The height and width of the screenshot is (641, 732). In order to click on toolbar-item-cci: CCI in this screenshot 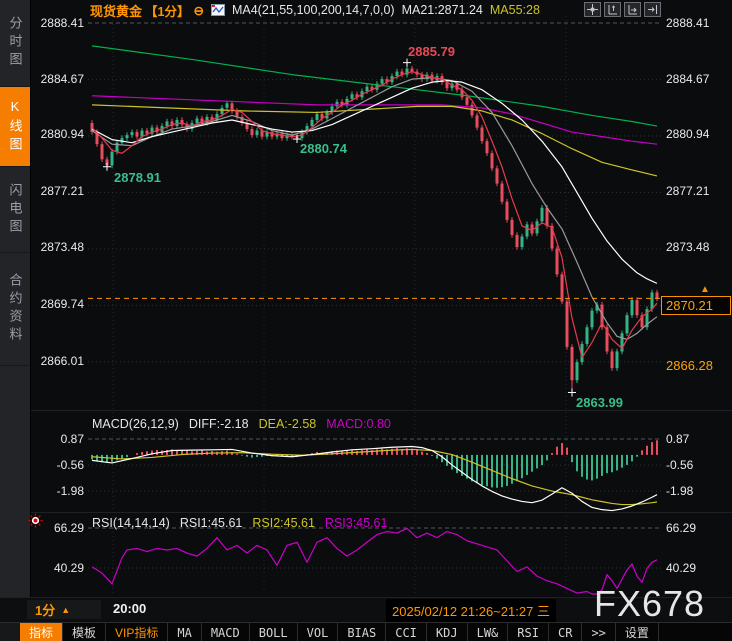, I will do `click(406, 632)`.